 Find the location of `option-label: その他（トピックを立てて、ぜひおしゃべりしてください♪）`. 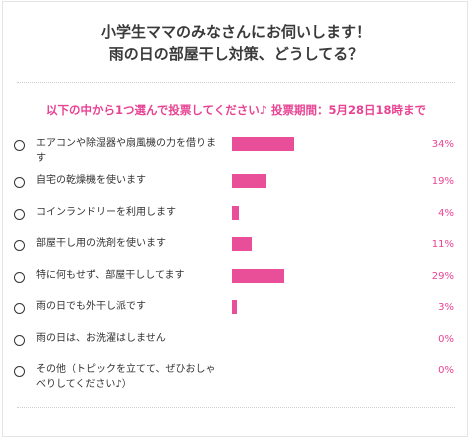

option-label: その他（トピックを立てて、ぜひおしゃべりしてください♪） is located at coordinates (126, 377).